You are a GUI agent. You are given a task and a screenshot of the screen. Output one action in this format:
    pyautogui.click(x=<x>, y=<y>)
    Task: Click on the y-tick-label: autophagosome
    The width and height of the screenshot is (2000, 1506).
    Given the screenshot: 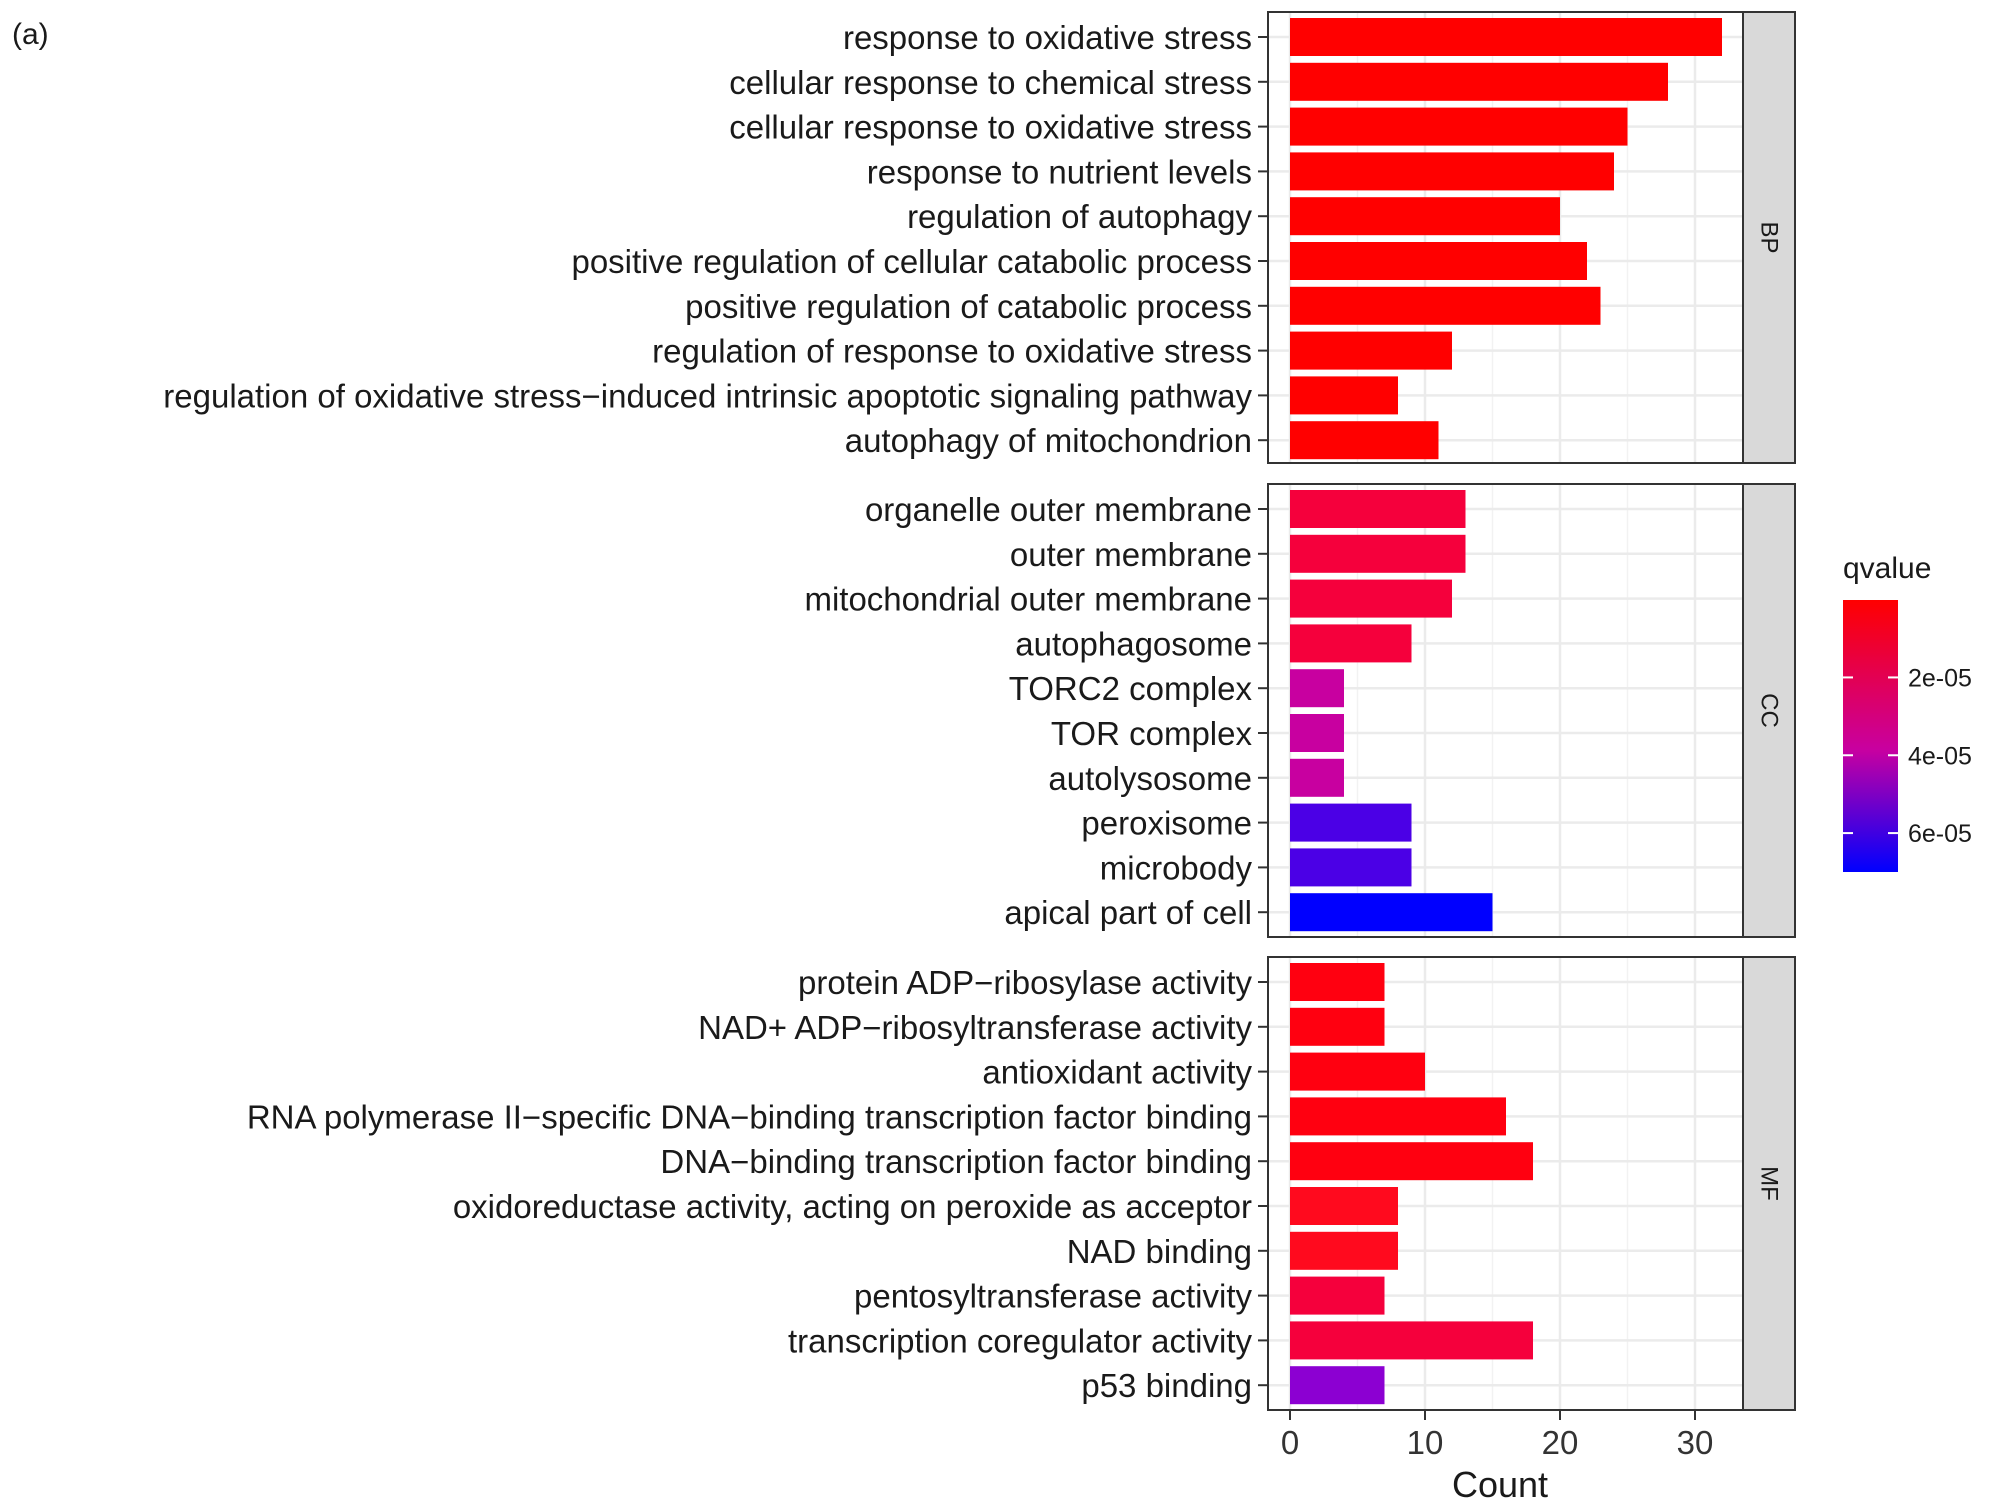 What is the action you would take?
    pyautogui.click(x=1133, y=643)
    